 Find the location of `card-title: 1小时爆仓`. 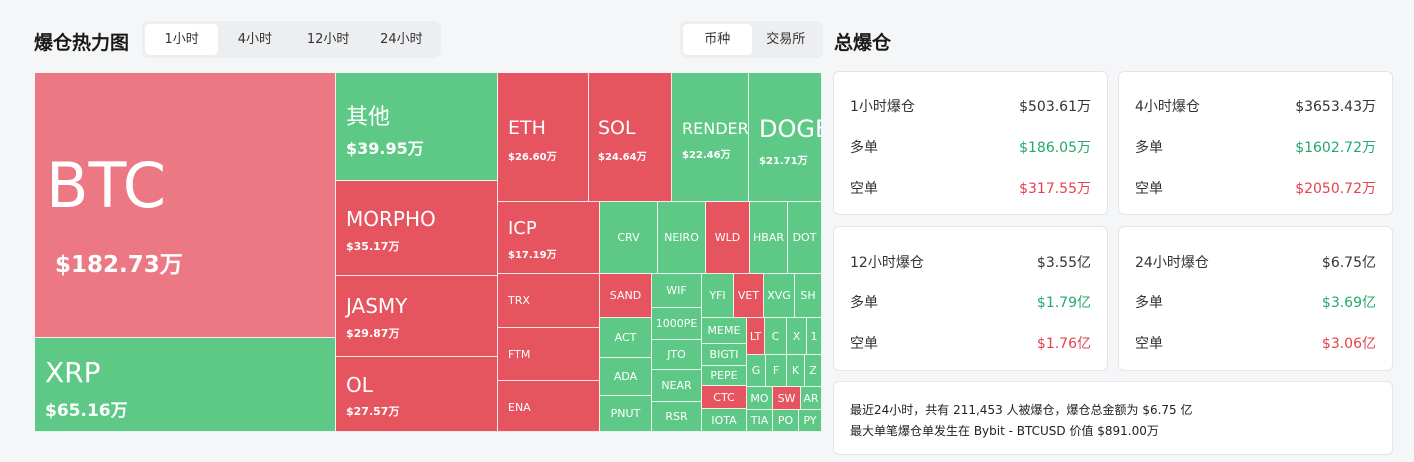

card-title: 1小时爆仓 is located at coordinates (882, 107).